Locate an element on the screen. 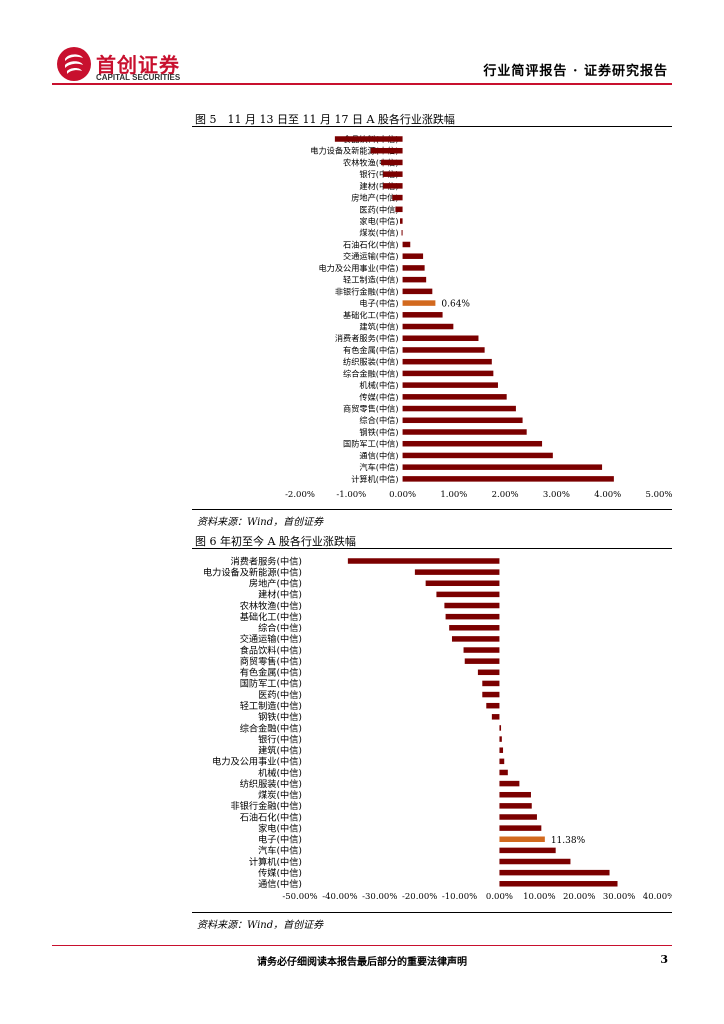 The height and width of the screenshot is (1024, 724). x-tick-label: 1.00% is located at coordinates (453, 495).